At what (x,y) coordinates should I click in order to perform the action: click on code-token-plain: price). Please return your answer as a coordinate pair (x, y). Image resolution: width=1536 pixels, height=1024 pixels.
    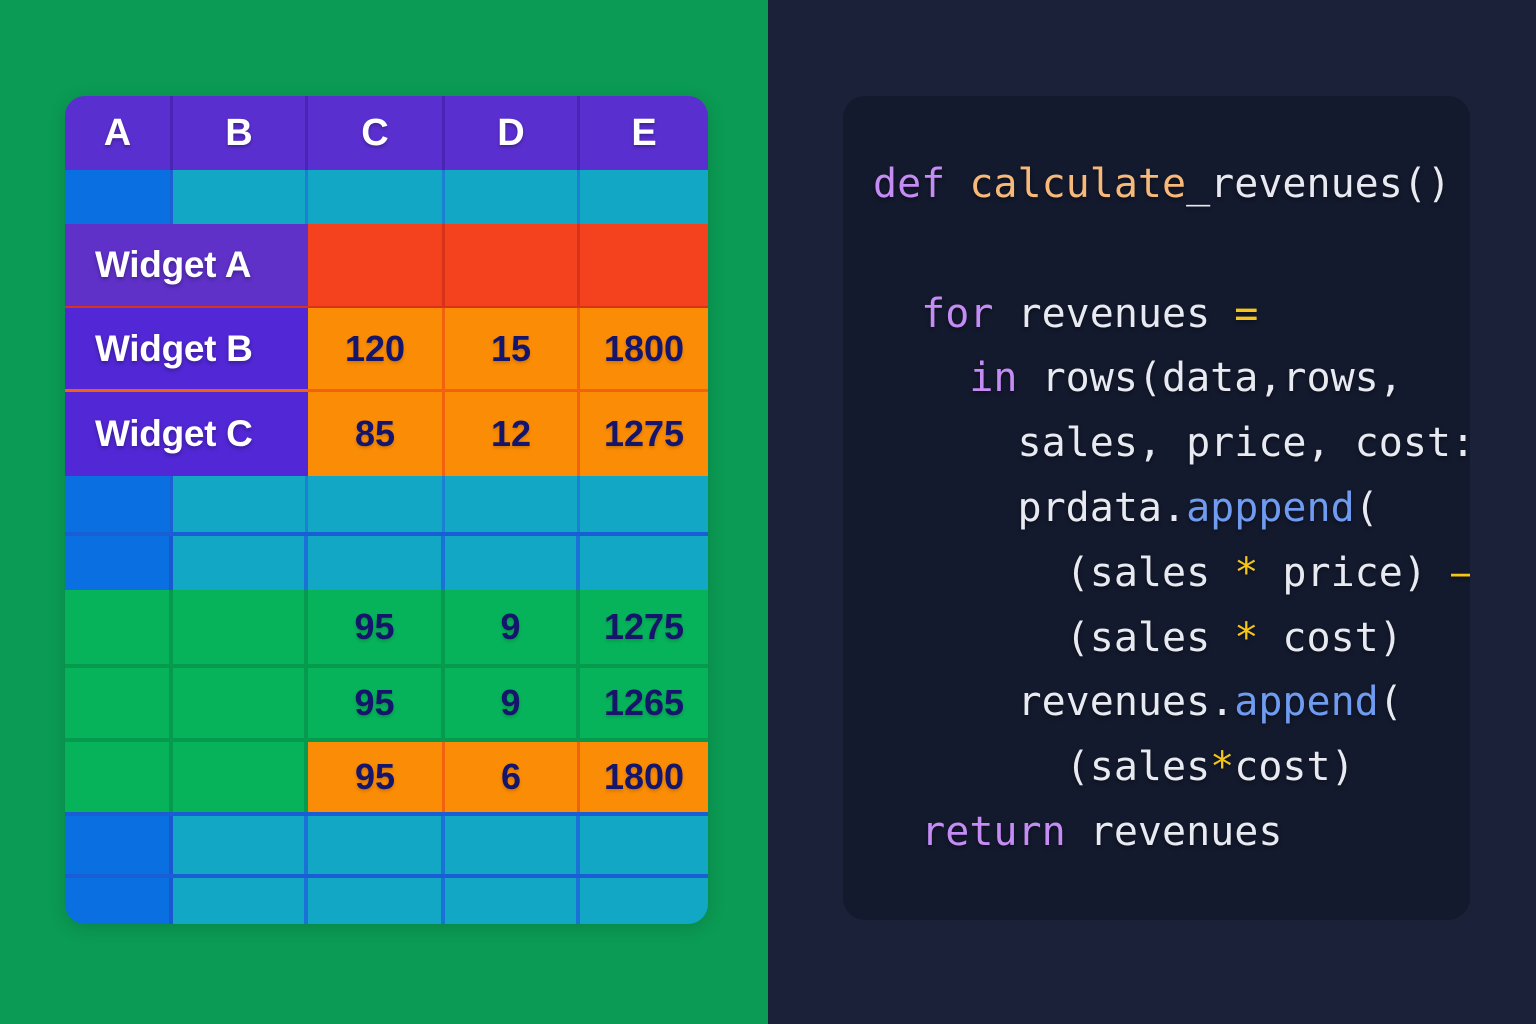
    Looking at the image, I should click on (1354, 572).